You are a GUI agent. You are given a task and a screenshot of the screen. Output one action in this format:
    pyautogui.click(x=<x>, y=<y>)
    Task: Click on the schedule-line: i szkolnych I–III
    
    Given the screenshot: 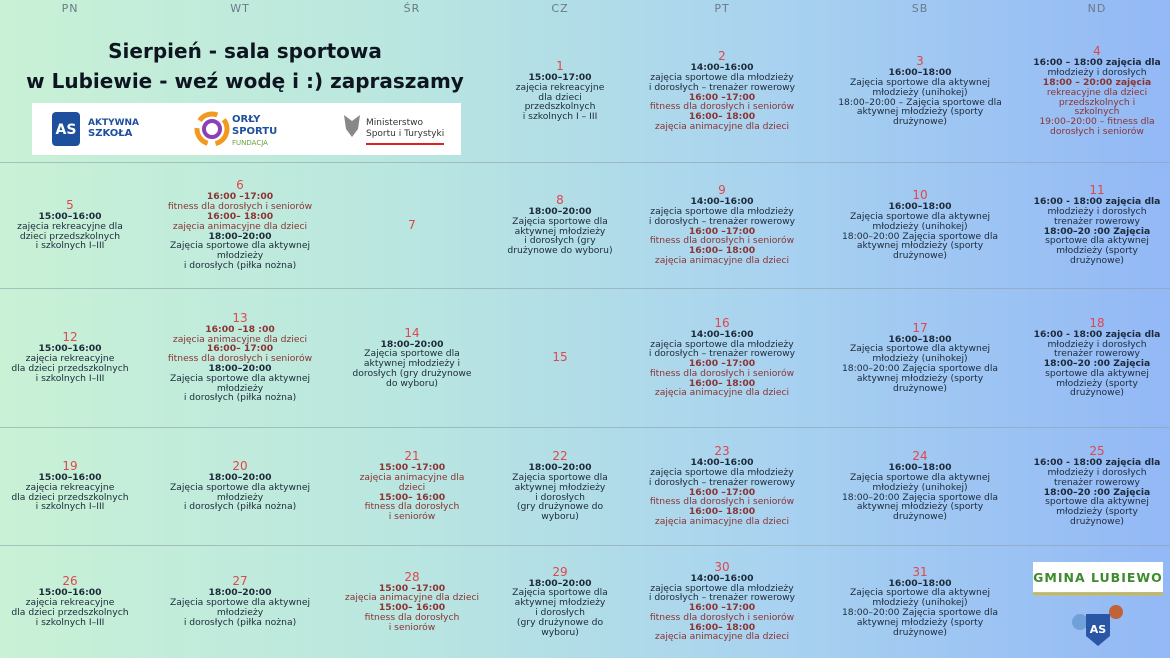 What is the action you would take?
    pyautogui.click(x=70, y=622)
    